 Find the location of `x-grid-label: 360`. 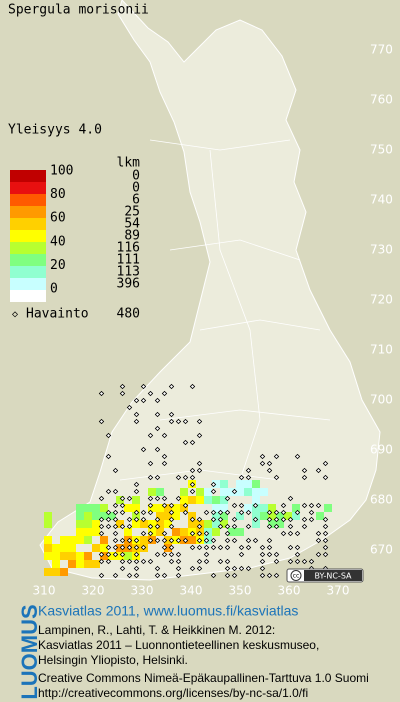

x-grid-label: 360 is located at coordinates (289, 591).